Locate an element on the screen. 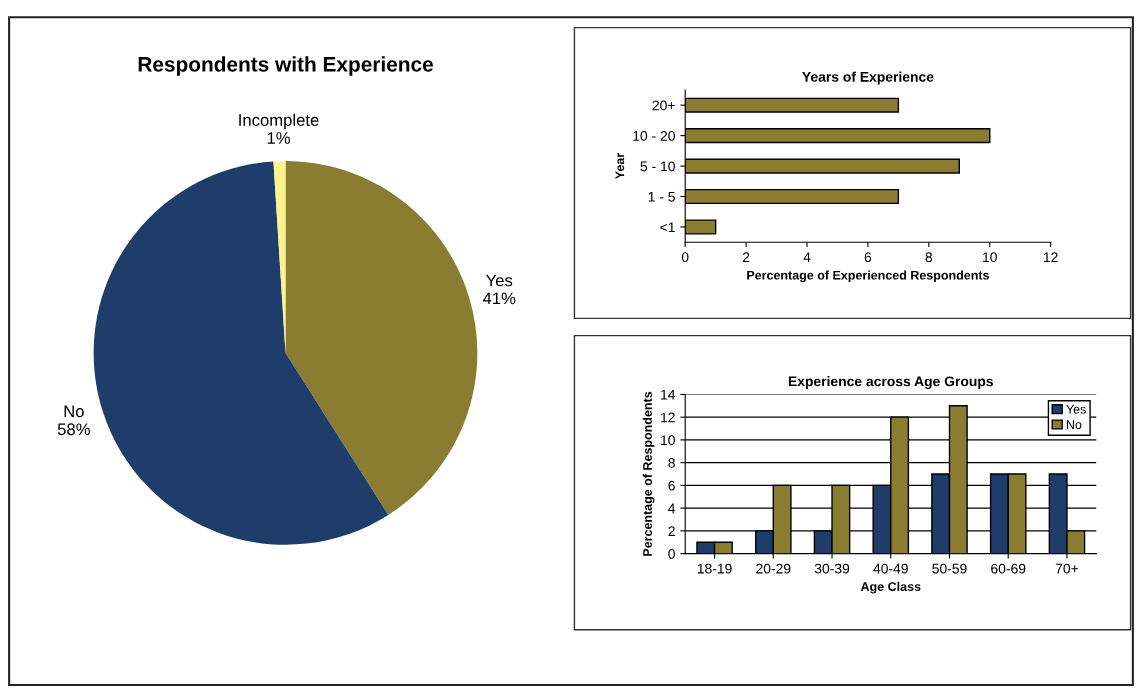 This screenshot has width=1142, height=692. y-tick-label: 10 is located at coordinates (668, 440).